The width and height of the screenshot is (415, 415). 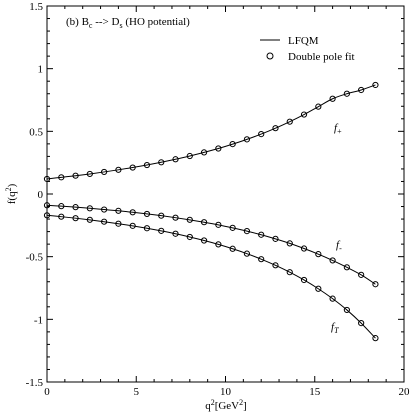 I want to click on x-tick-label: 15, so click(x=315, y=392).